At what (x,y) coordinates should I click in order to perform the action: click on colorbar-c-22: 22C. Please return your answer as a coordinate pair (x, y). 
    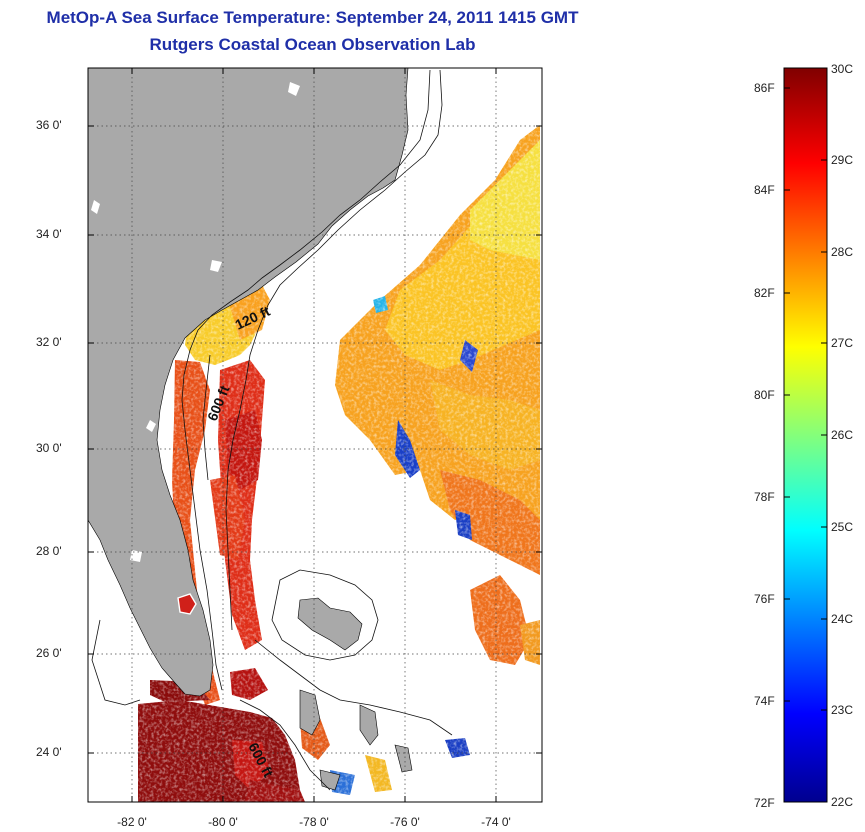
    Looking at the image, I should click on (842, 802).